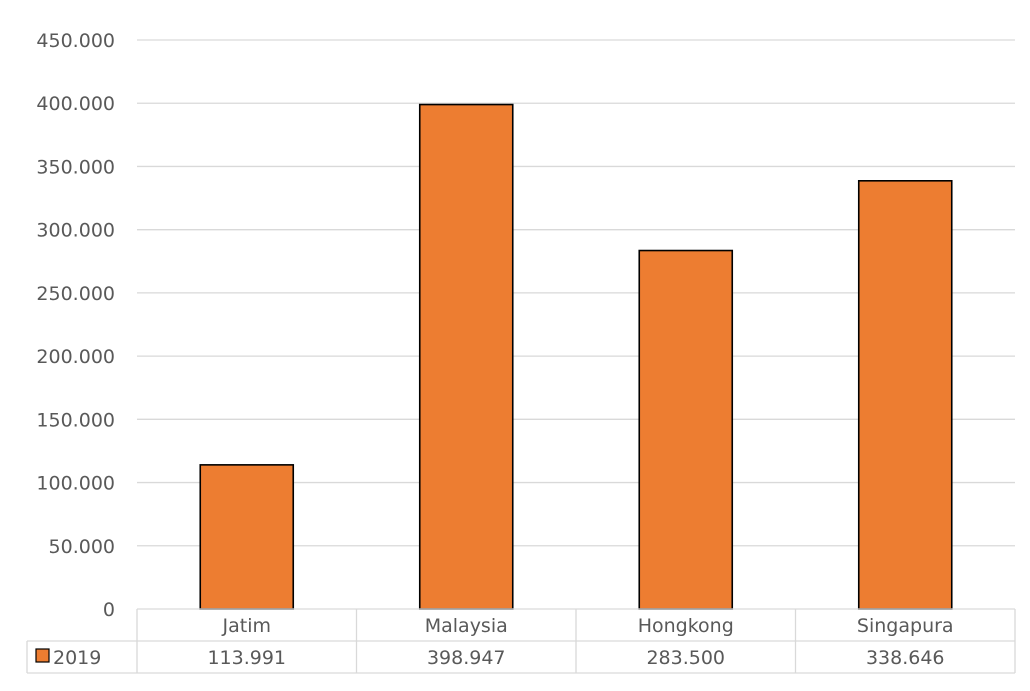 This screenshot has width=1030, height=691. What do you see at coordinates (246, 658) in the screenshot?
I see `data-table-value: 113.991` at bounding box center [246, 658].